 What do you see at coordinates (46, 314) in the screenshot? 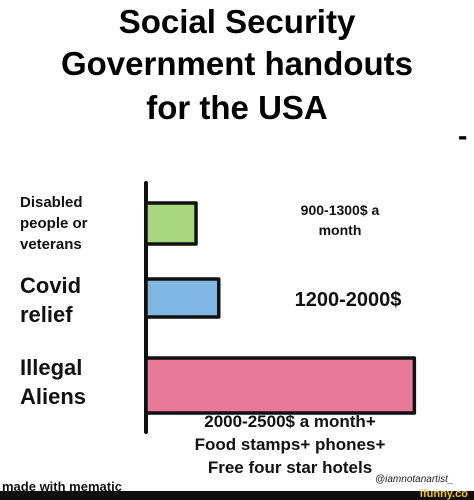
I see `category-label-line: relief` at bounding box center [46, 314].